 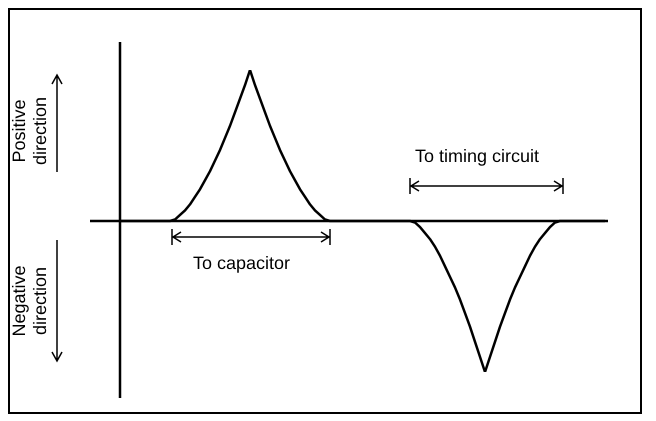 I want to click on annotation: To timing circuit, so click(x=477, y=156).